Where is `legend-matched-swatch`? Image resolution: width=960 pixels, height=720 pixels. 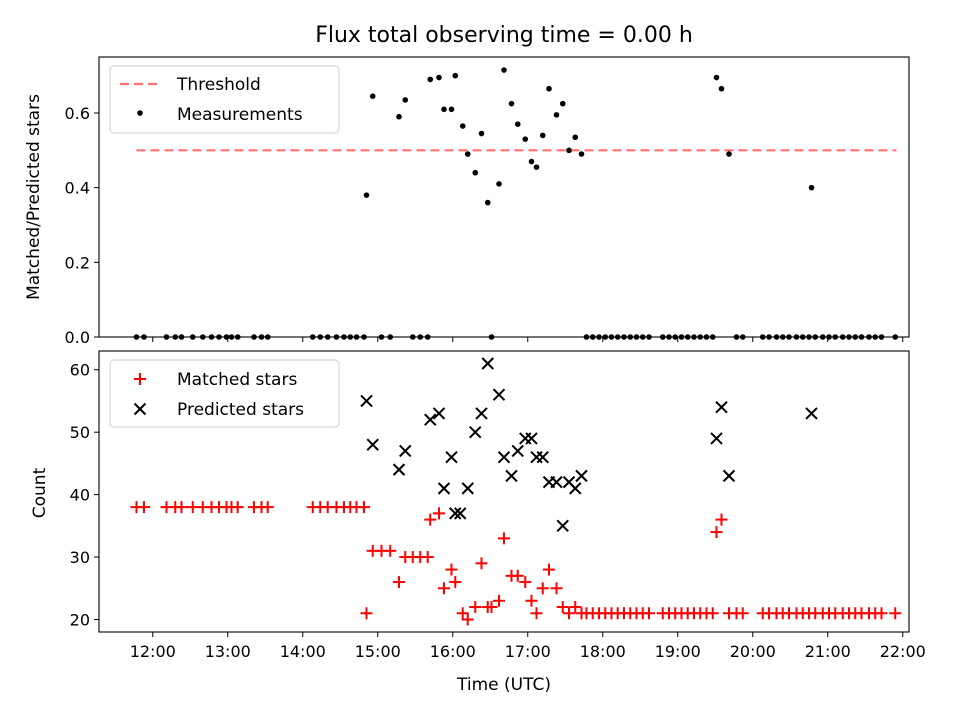 legend-matched-swatch is located at coordinates (140, 379).